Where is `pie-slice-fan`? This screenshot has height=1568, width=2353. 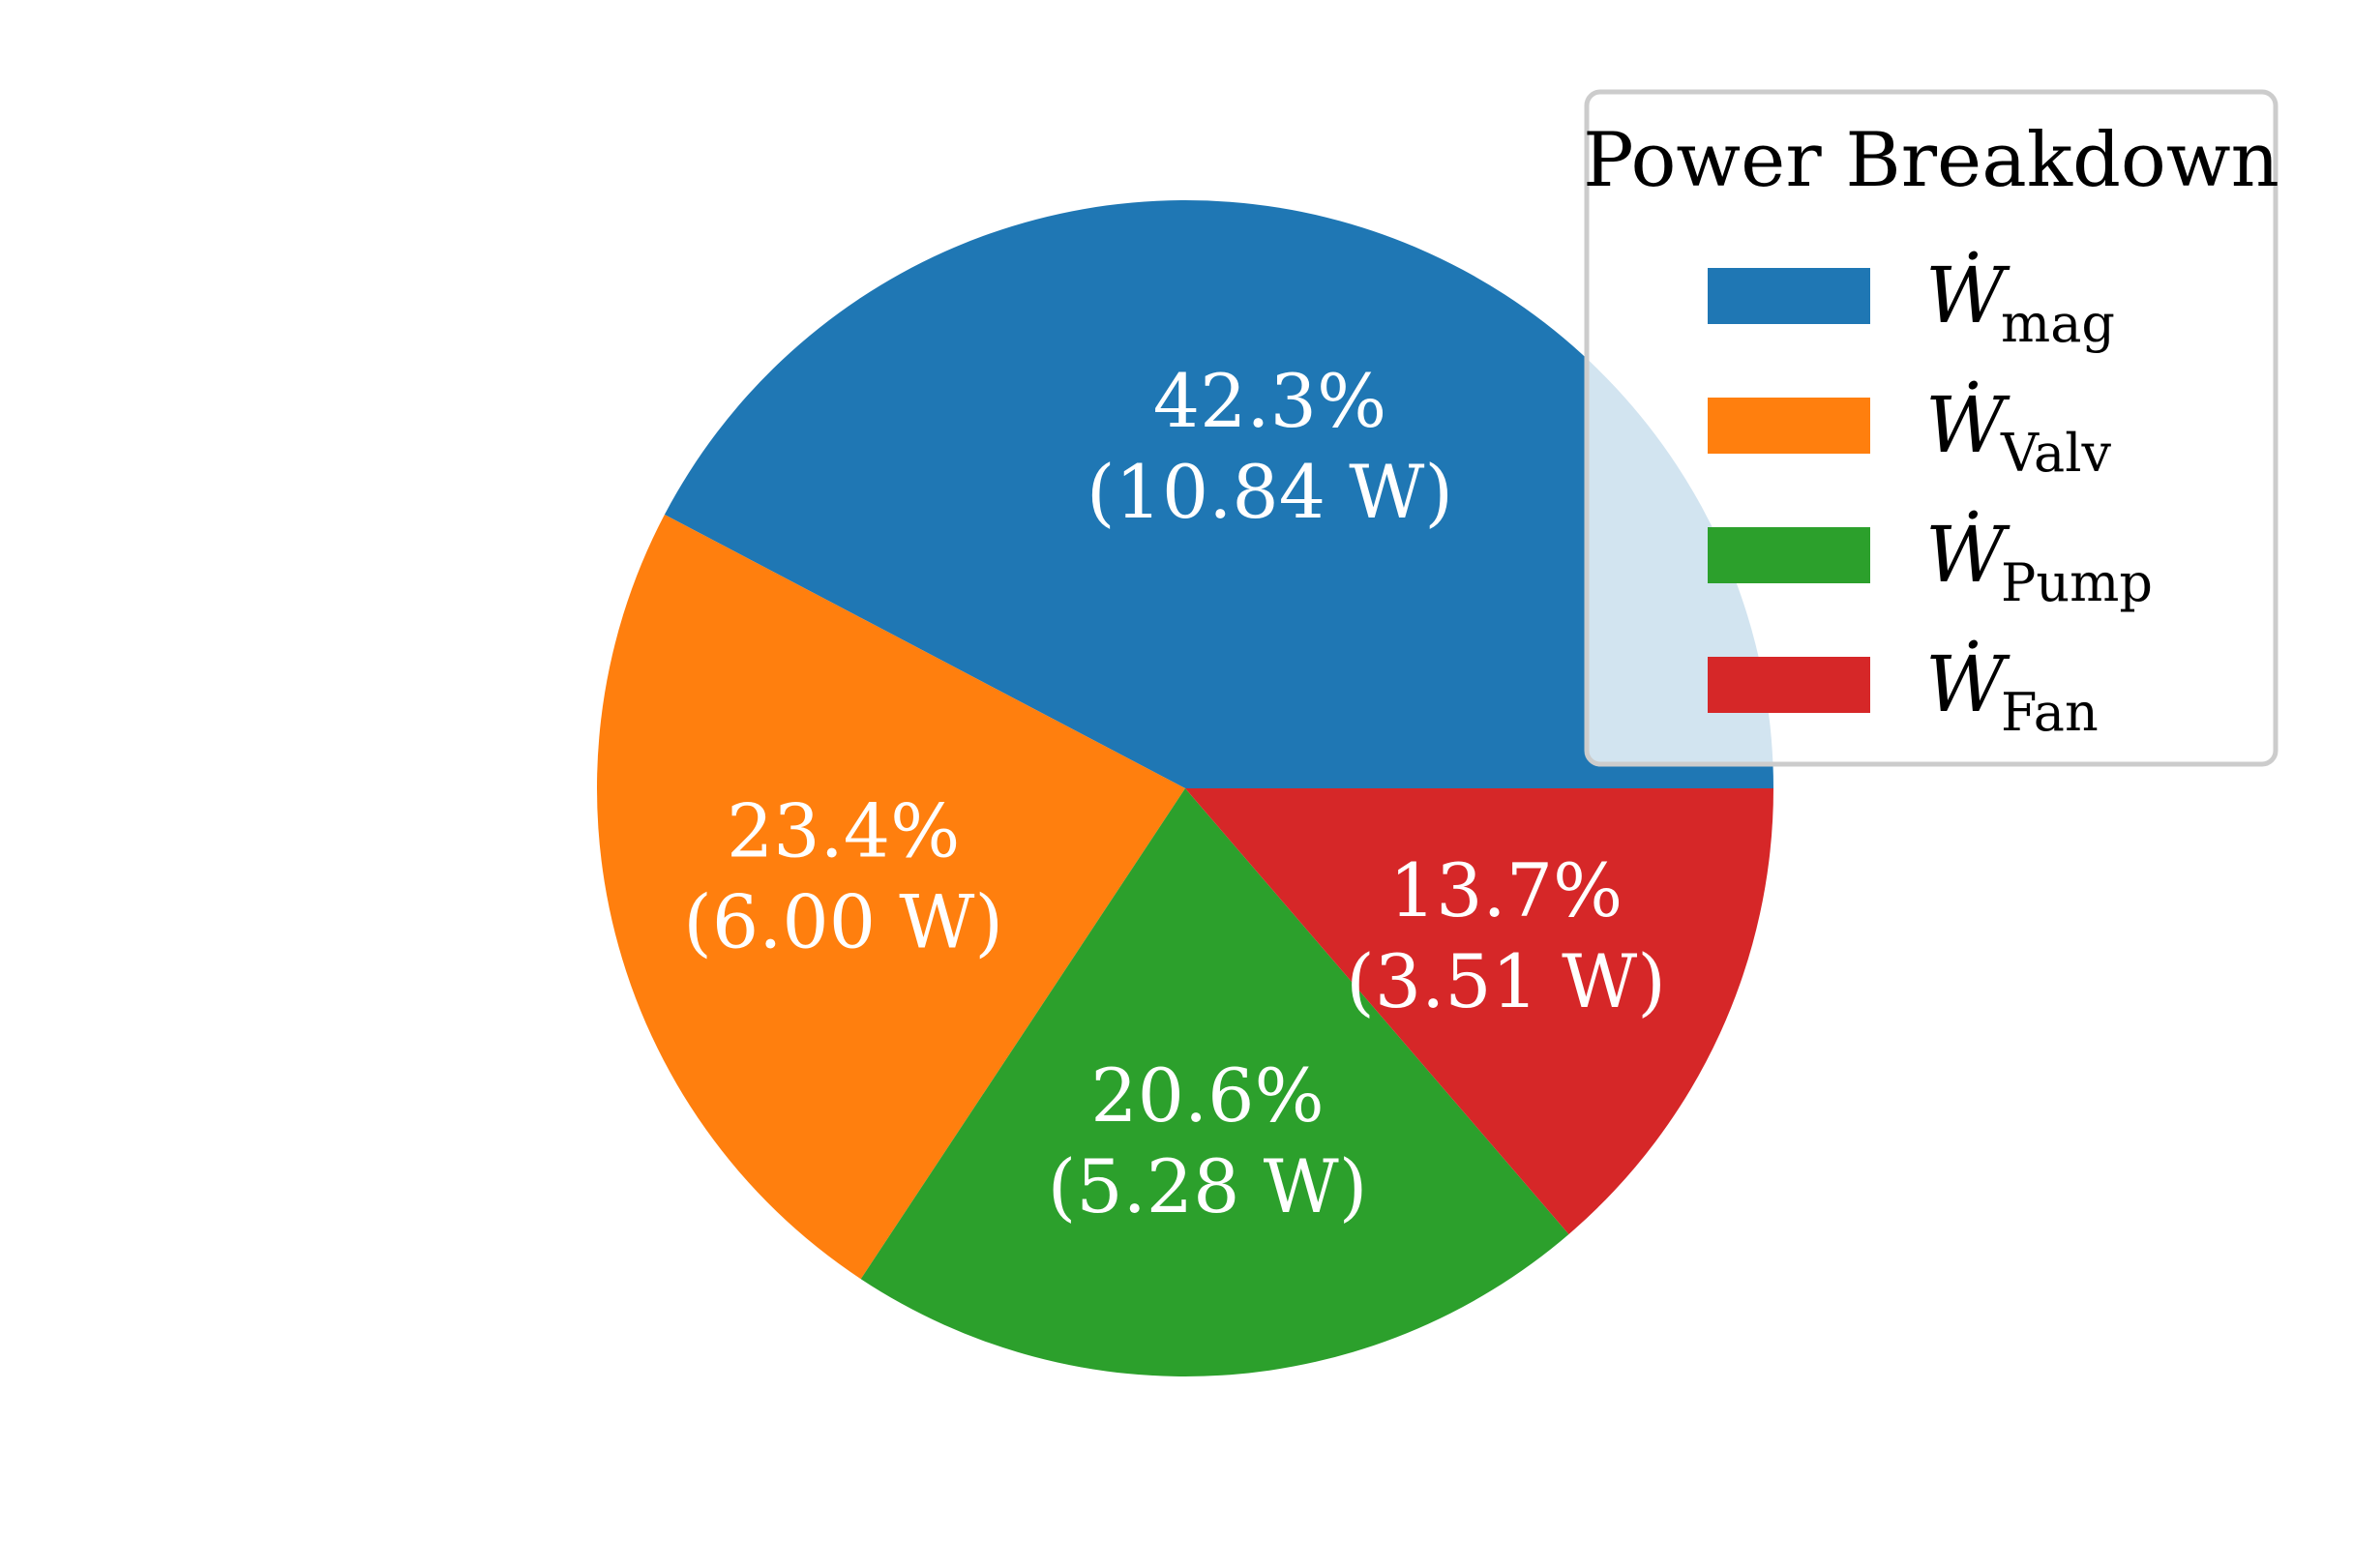 pie-slice-fan is located at coordinates (1479, 1011).